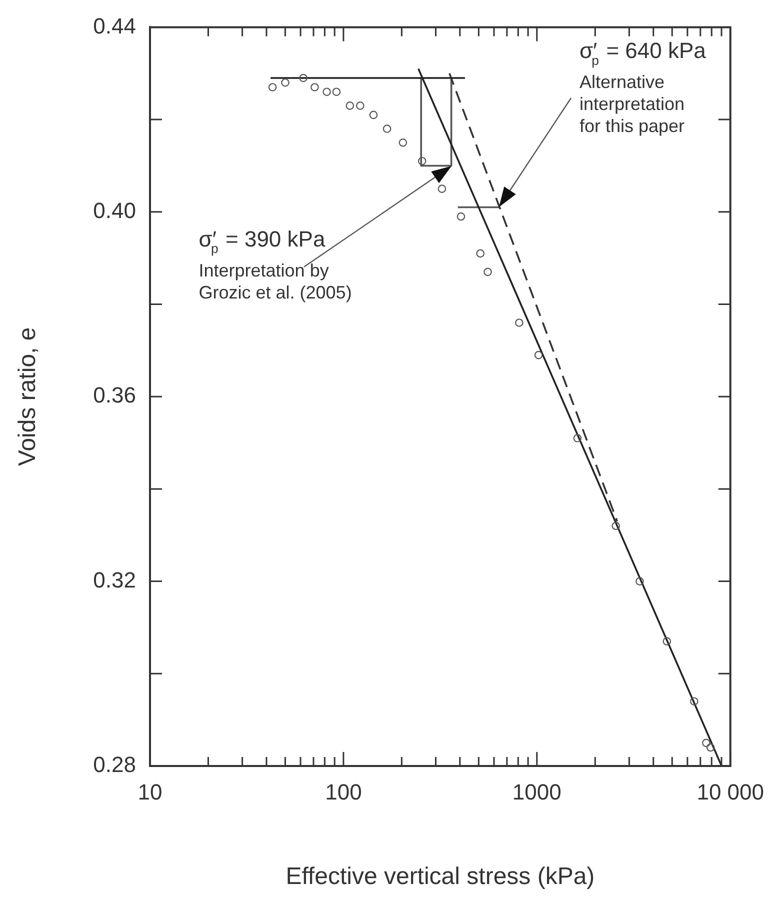  Describe the element at coordinates (114, 765) in the screenshot. I see `y-tick-label: 0.28` at that location.